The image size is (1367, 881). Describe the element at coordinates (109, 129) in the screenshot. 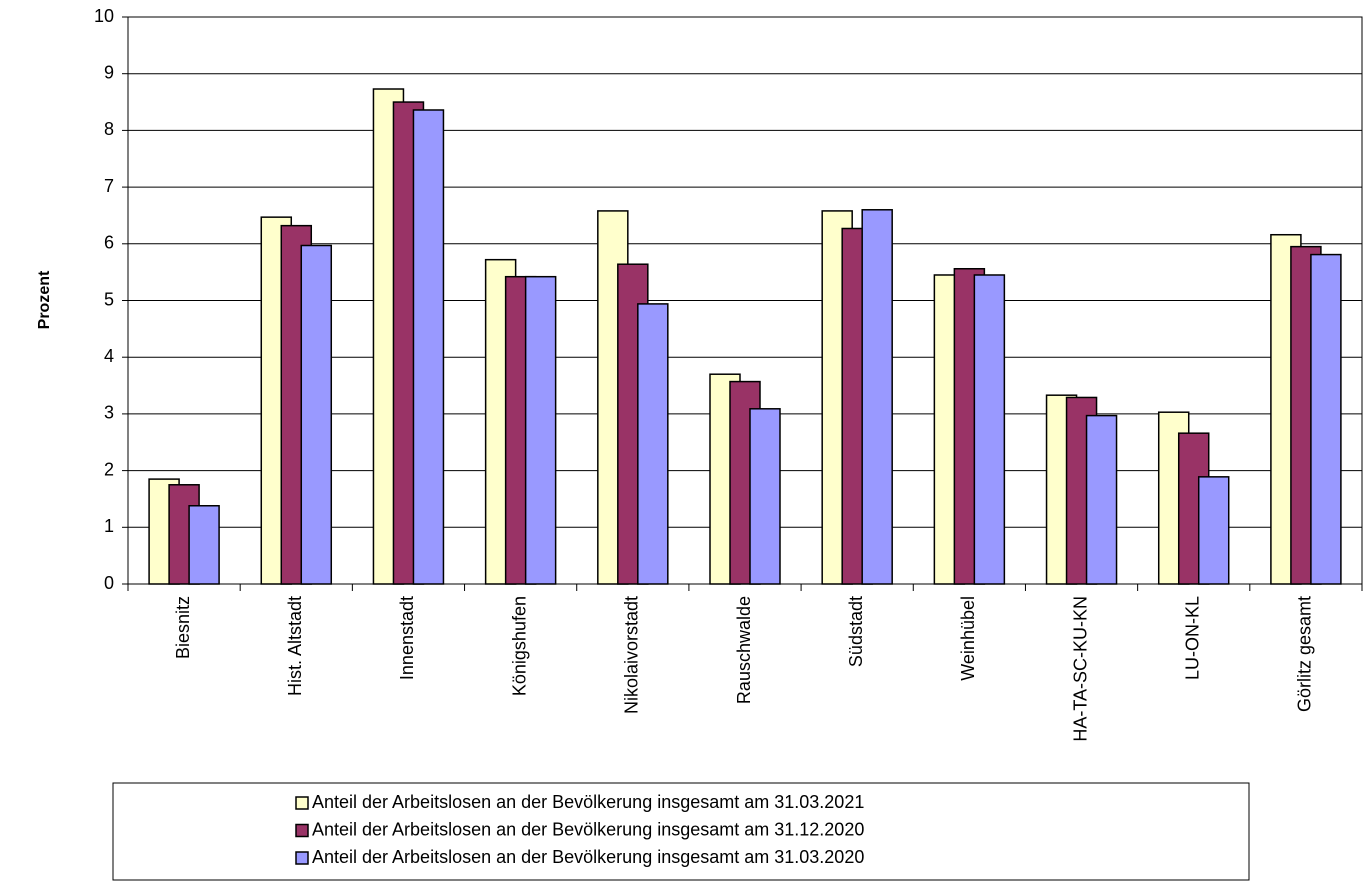

I see `y-tick-label: 8` at that location.